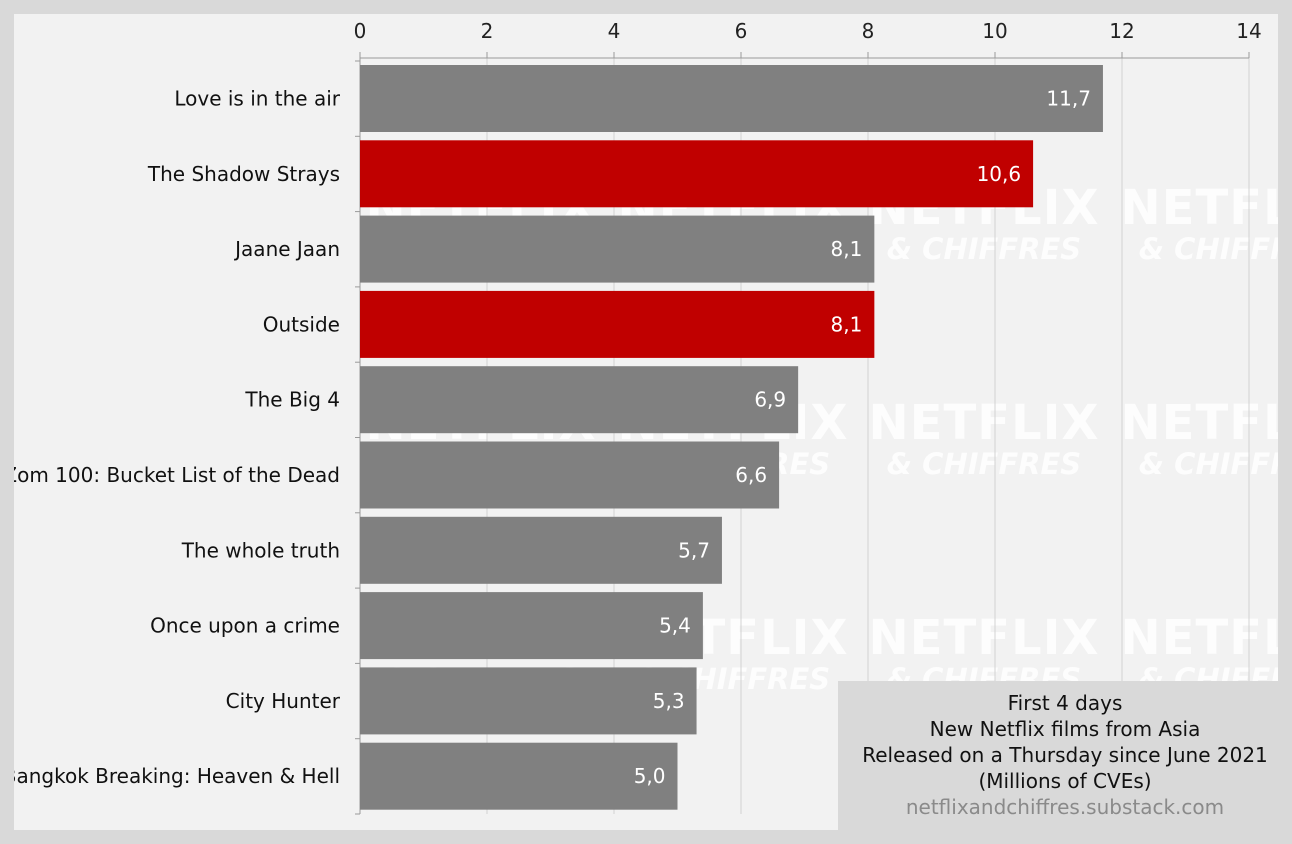 The height and width of the screenshot is (844, 1292). Describe the element at coordinates (292, 400) in the screenshot. I see `category-label: The Big 4` at that location.